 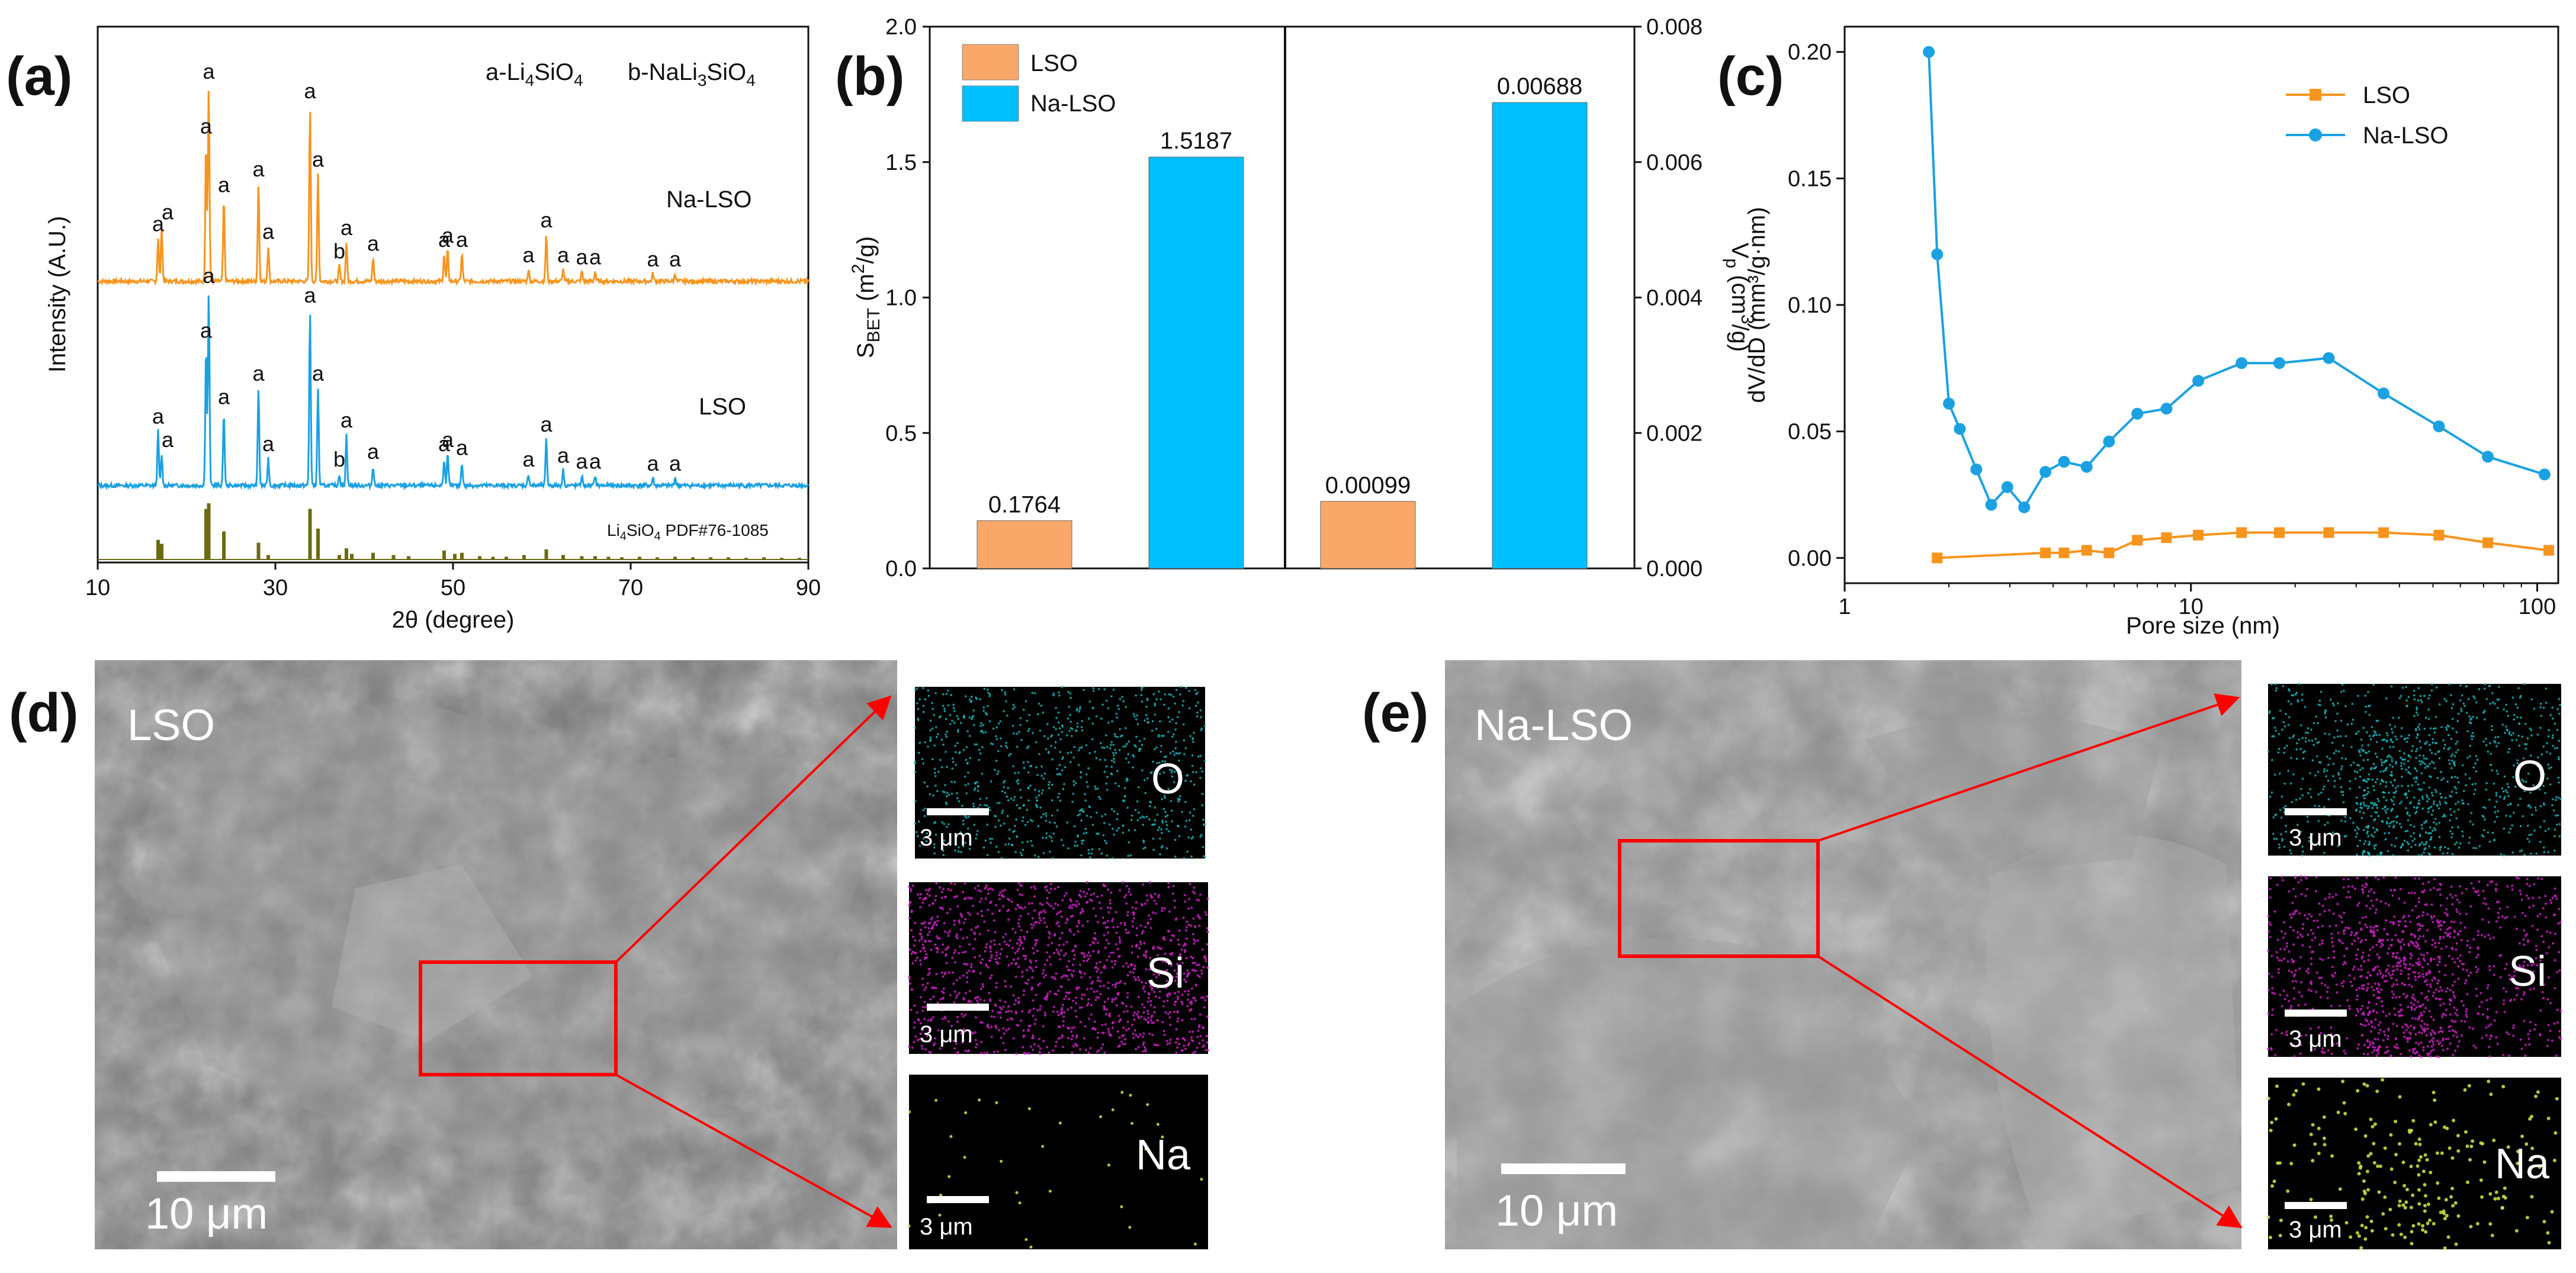 I want to click on panel-e-label: (e), so click(x=1395, y=713).